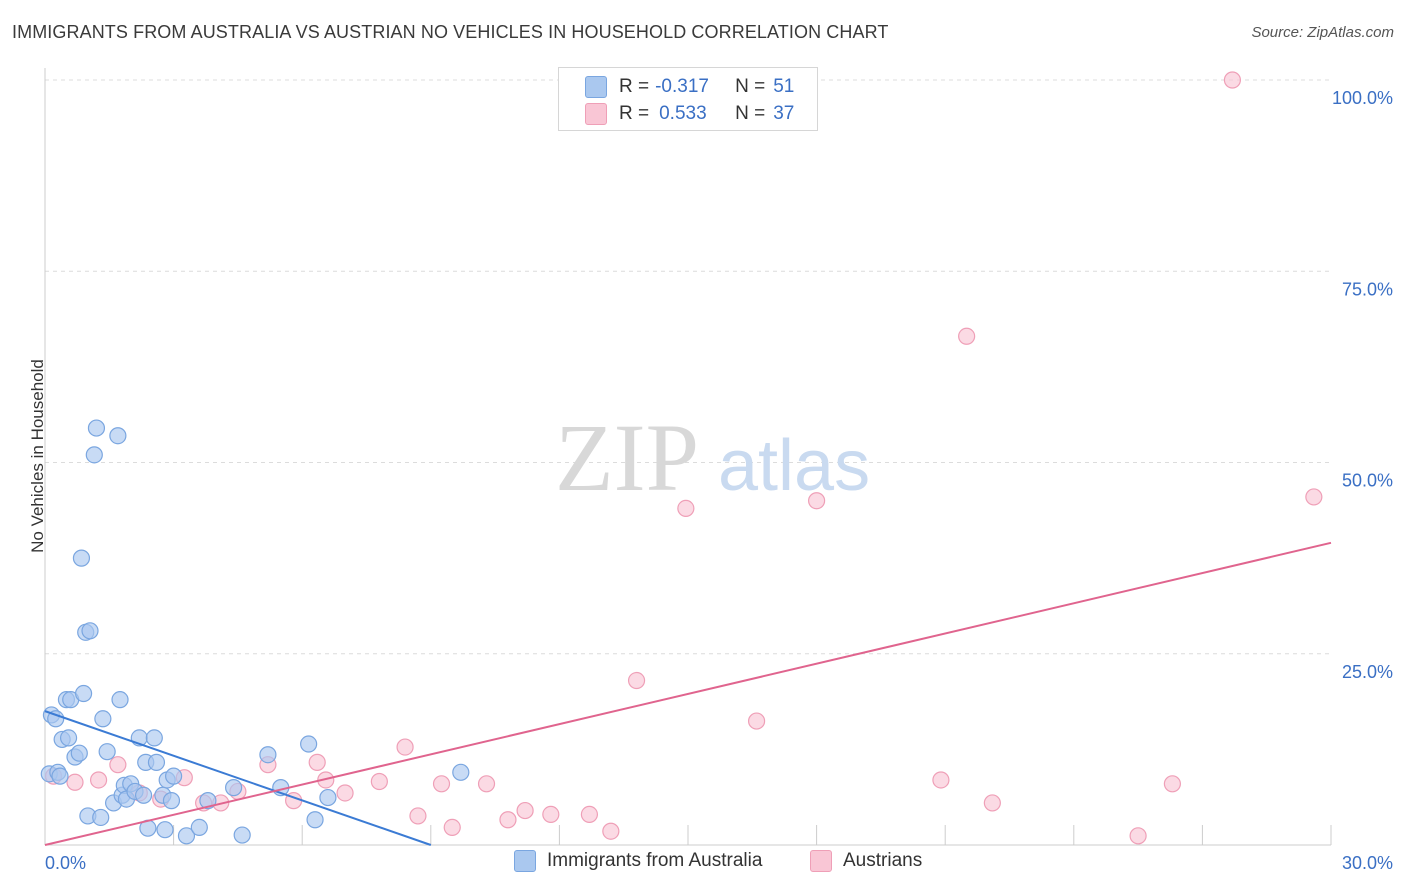 This screenshot has height=892, width=1406. I want to click on bottom-swatch-australia, so click(525, 861).